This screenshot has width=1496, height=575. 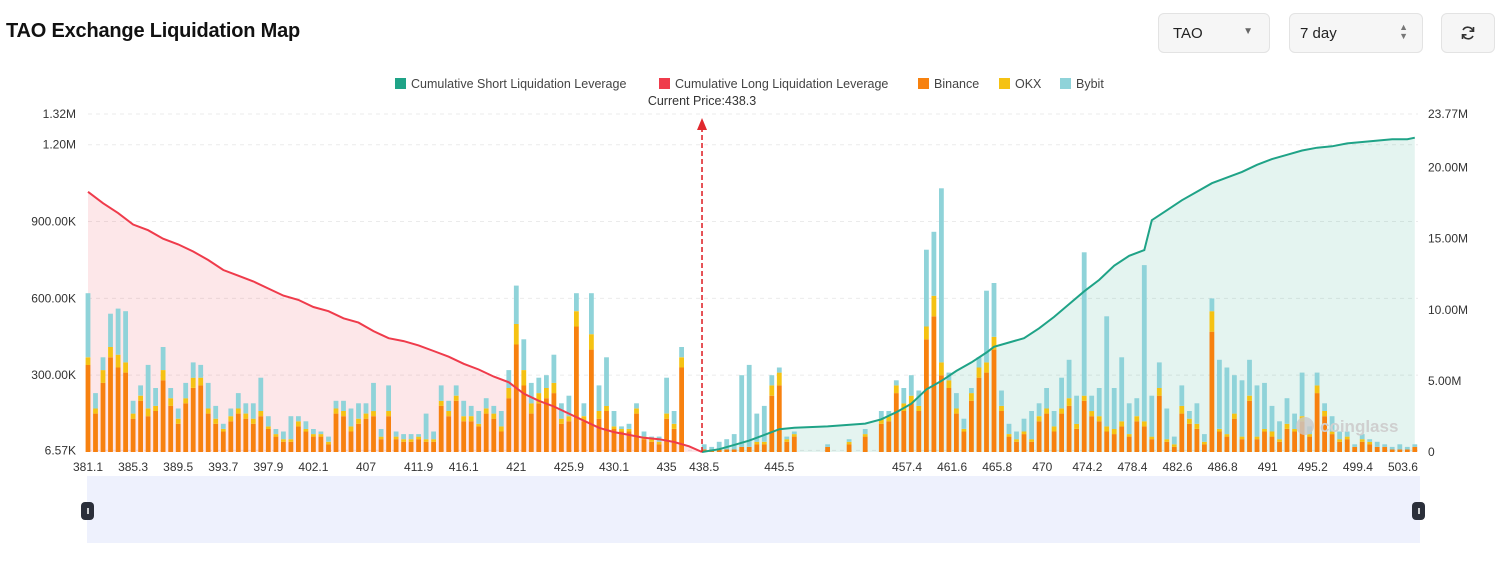 What do you see at coordinates (907, 467) in the screenshot?
I see `x-axis-tick: 457.4` at bounding box center [907, 467].